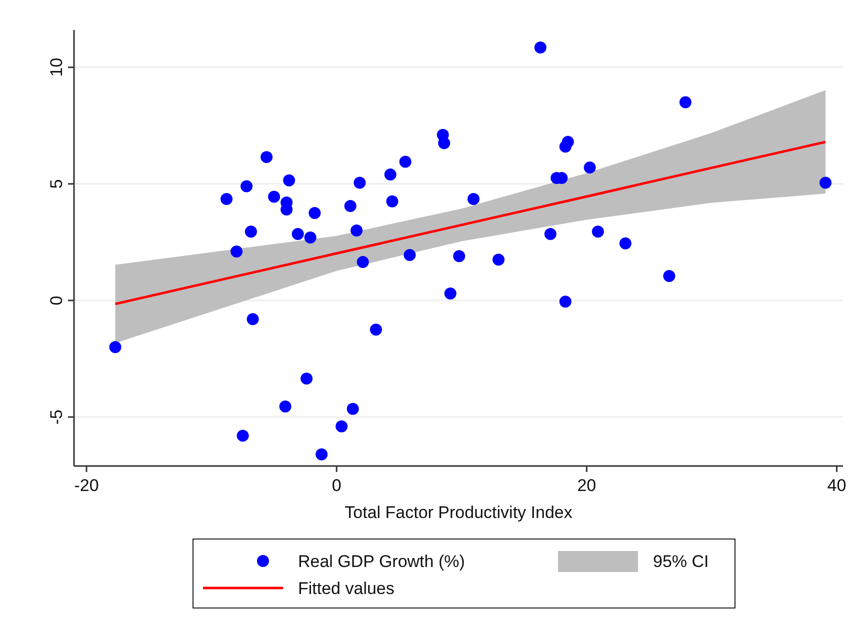 The width and height of the screenshot is (865, 633). Describe the element at coordinates (86, 485) in the screenshot. I see `x-tick-label: -20` at that location.